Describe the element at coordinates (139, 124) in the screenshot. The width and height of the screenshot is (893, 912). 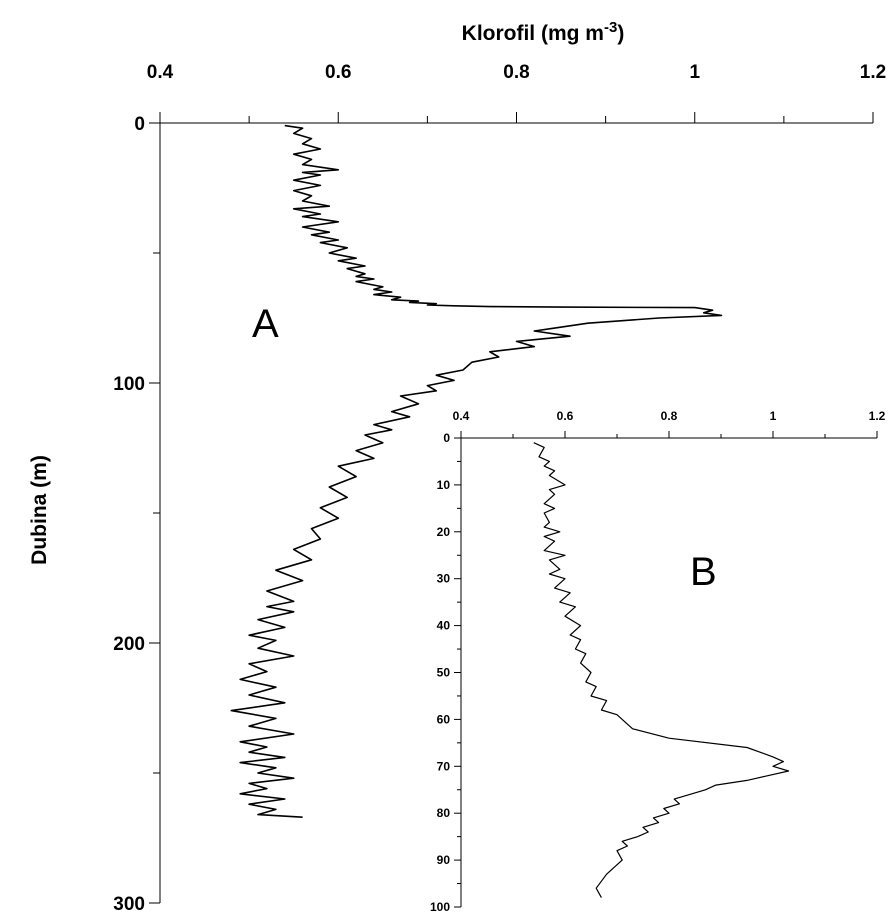
I see `main-y-tick-label: 0` at that location.